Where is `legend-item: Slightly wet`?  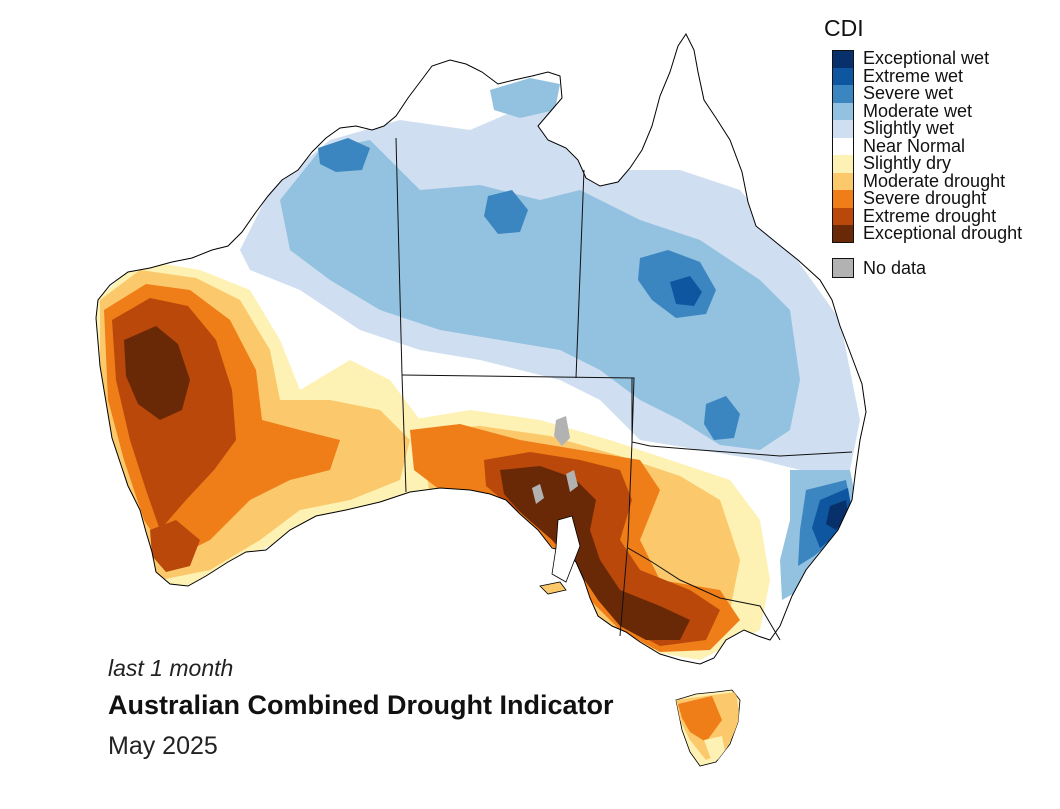 legend-item: Slightly wet is located at coordinates (942, 128).